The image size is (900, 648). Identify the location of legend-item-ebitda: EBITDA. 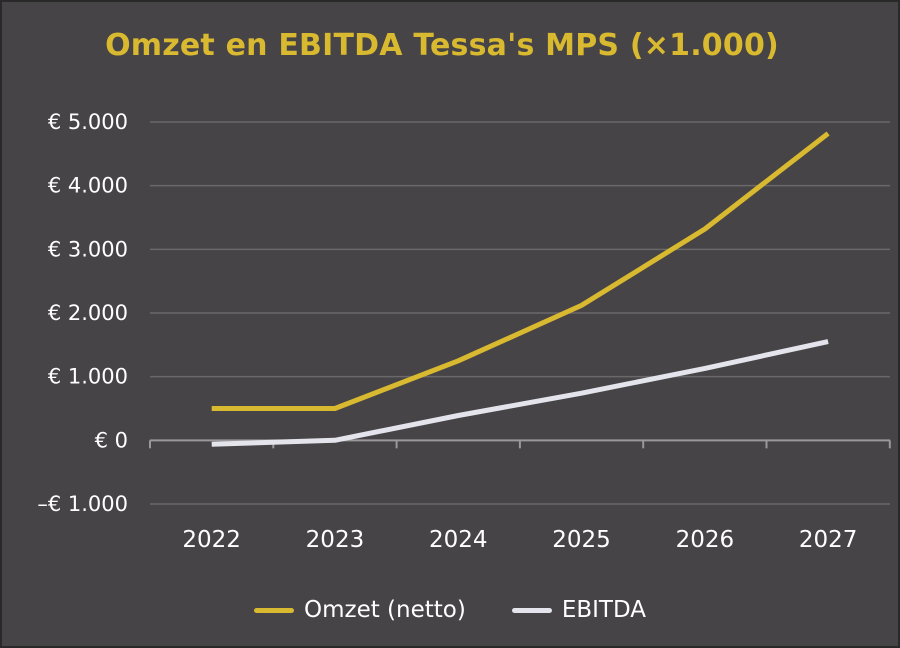
(579, 610).